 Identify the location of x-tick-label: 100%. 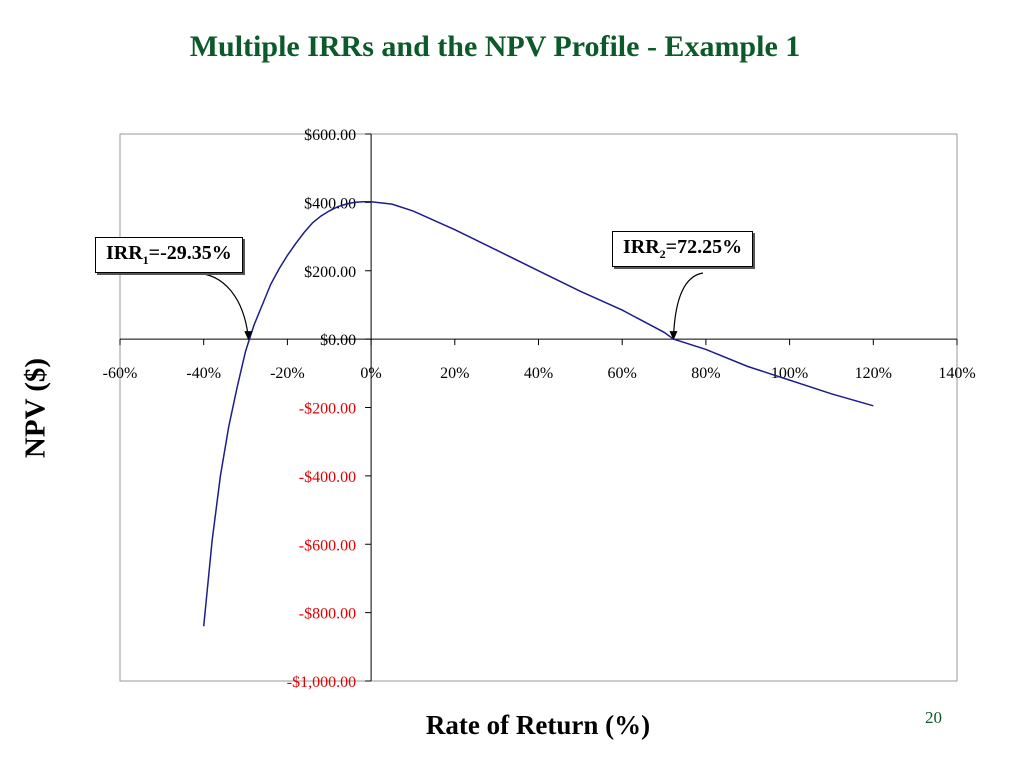
(789, 373).